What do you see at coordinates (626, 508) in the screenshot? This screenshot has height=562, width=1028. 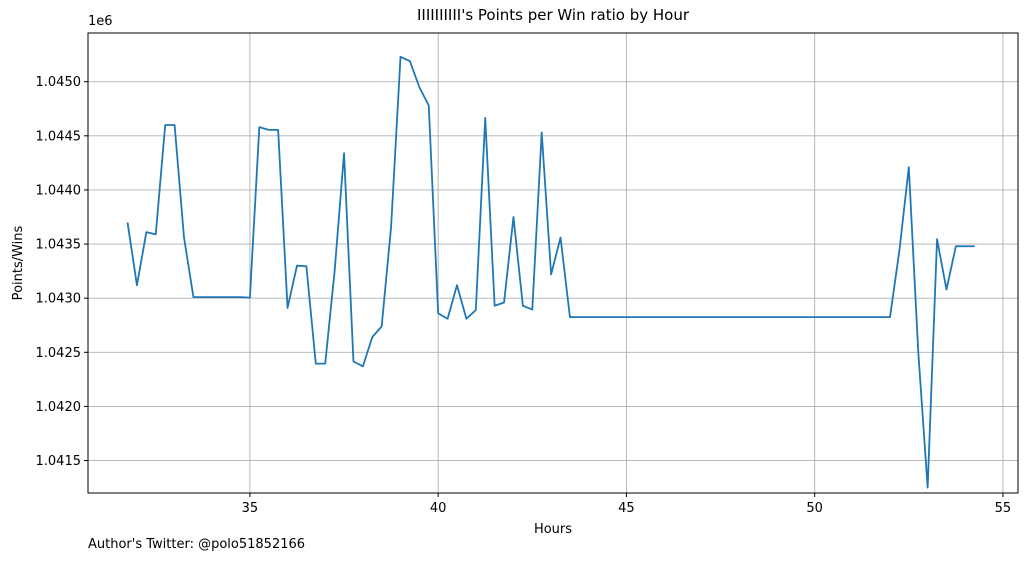 I see `x-tick-label: 45` at bounding box center [626, 508].